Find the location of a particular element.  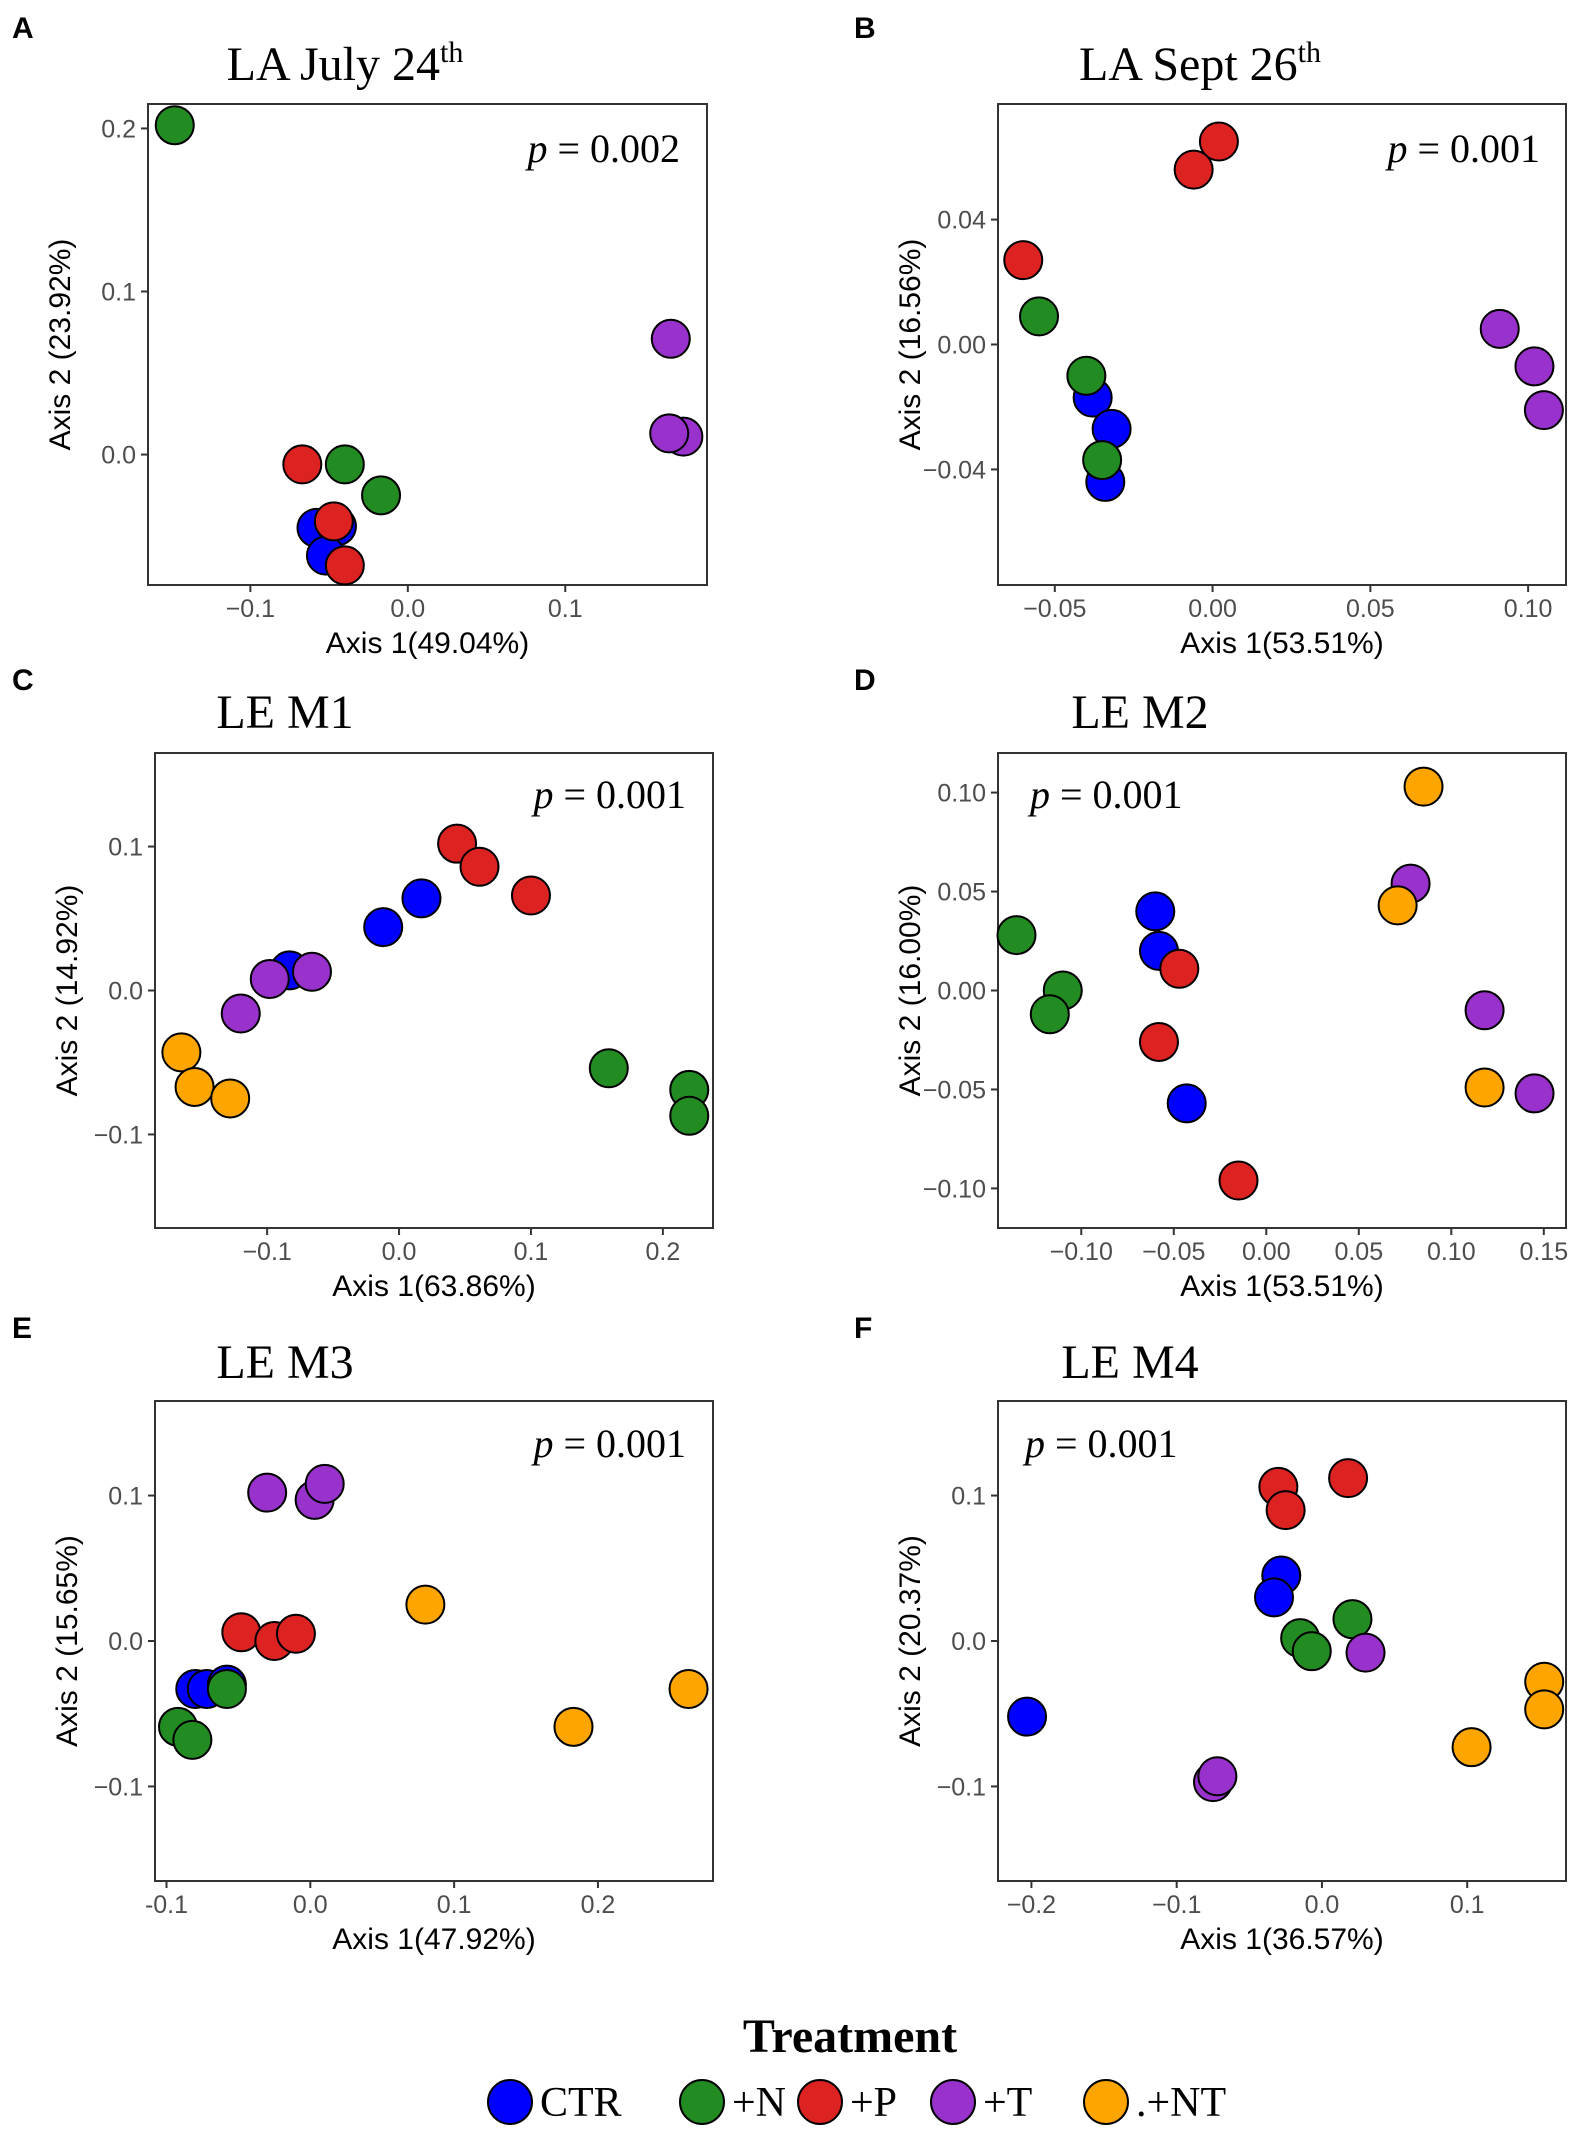

x-tick-label: 0.00 is located at coordinates (1212, 609).